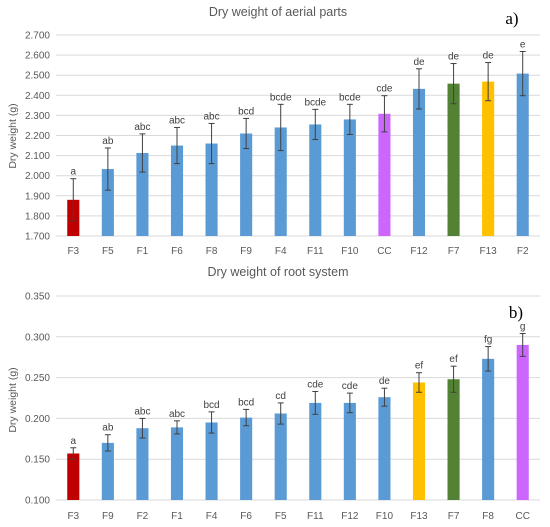 Image resolution: width=550 pixels, height=527 pixels. What do you see at coordinates (142, 153) in the screenshot?
I see `error-bar-f1` at bounding box center [142, 153].